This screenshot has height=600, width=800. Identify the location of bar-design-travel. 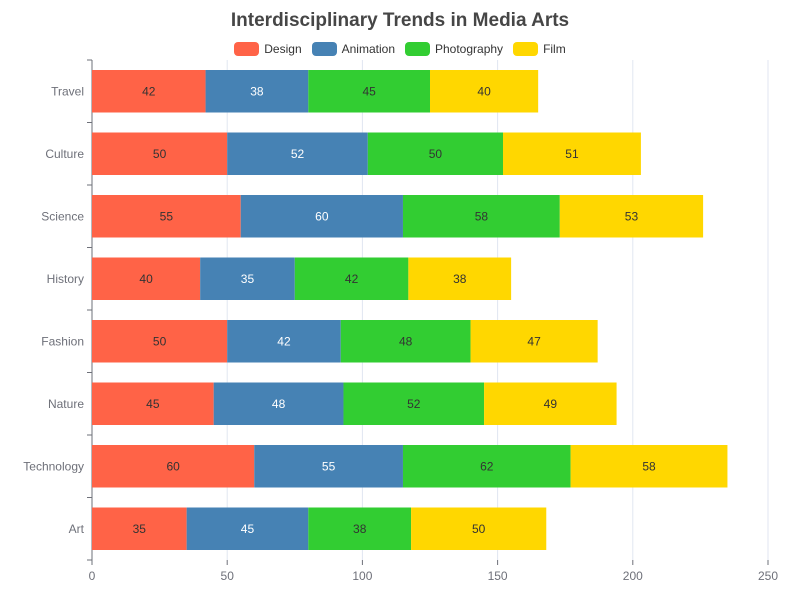
(149, 91).